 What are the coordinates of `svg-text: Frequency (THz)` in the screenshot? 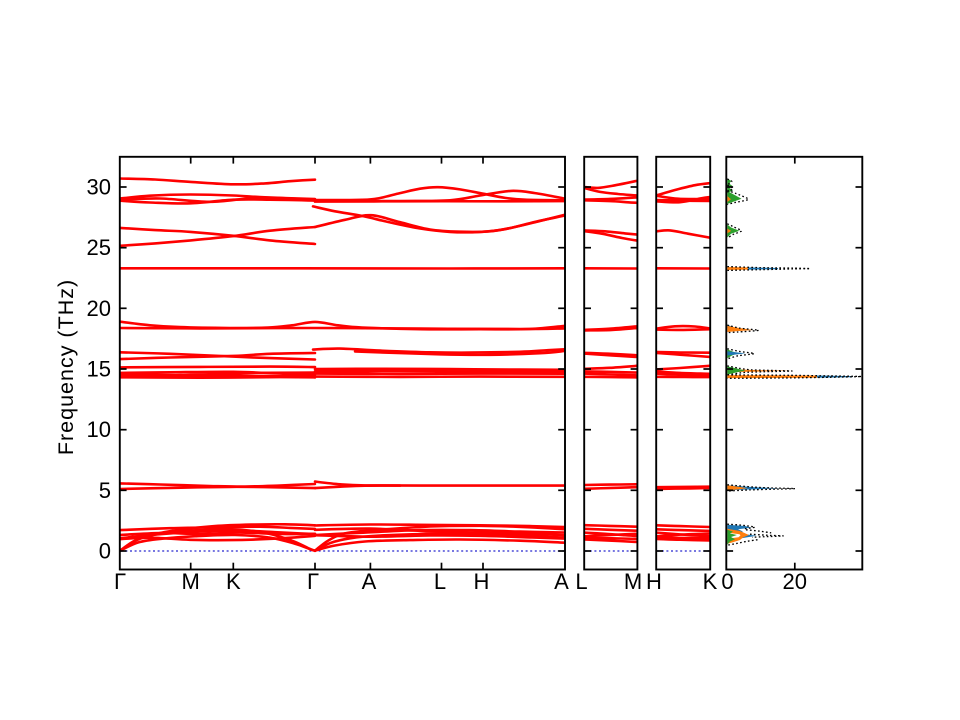 It's located at (66, 367).